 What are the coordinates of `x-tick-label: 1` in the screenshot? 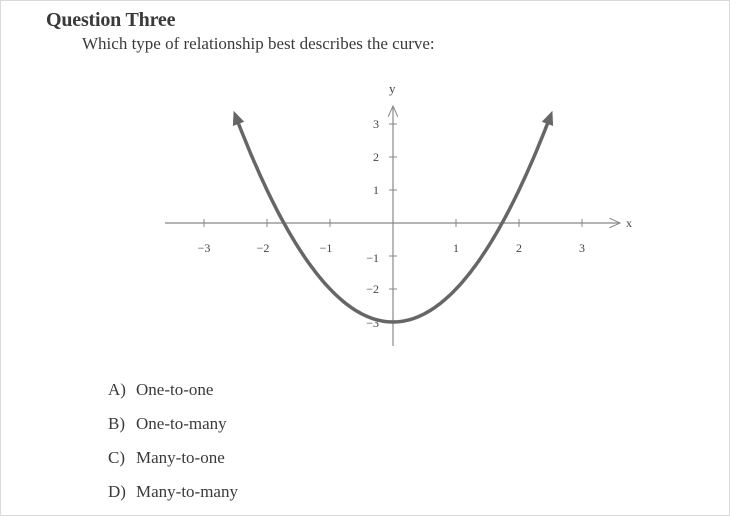 It's located at (456, 248).